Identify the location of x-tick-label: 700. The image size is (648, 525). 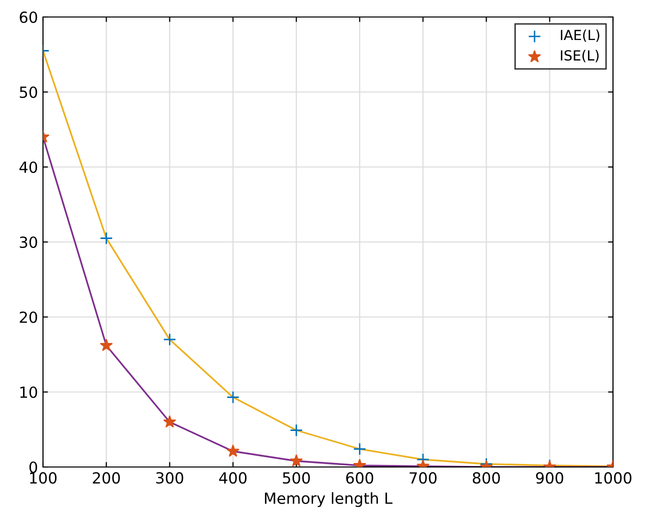
(423, 478).